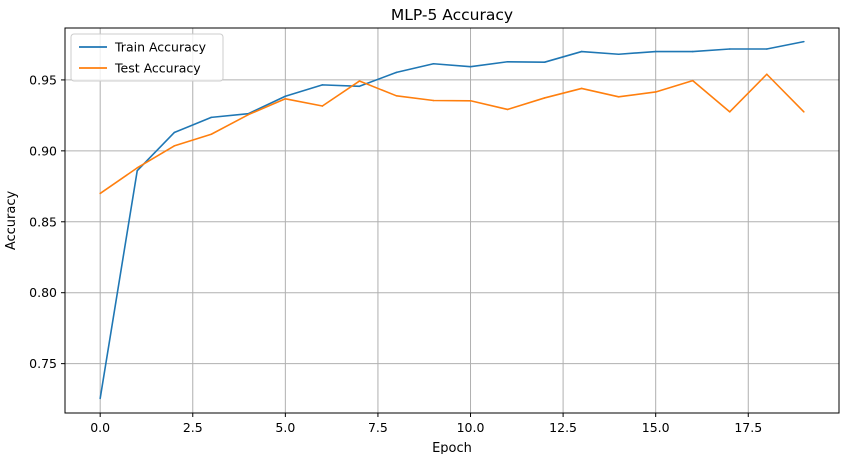  I want to click on legend: Train Accuracy Test Accuracy, so click(147, 57).